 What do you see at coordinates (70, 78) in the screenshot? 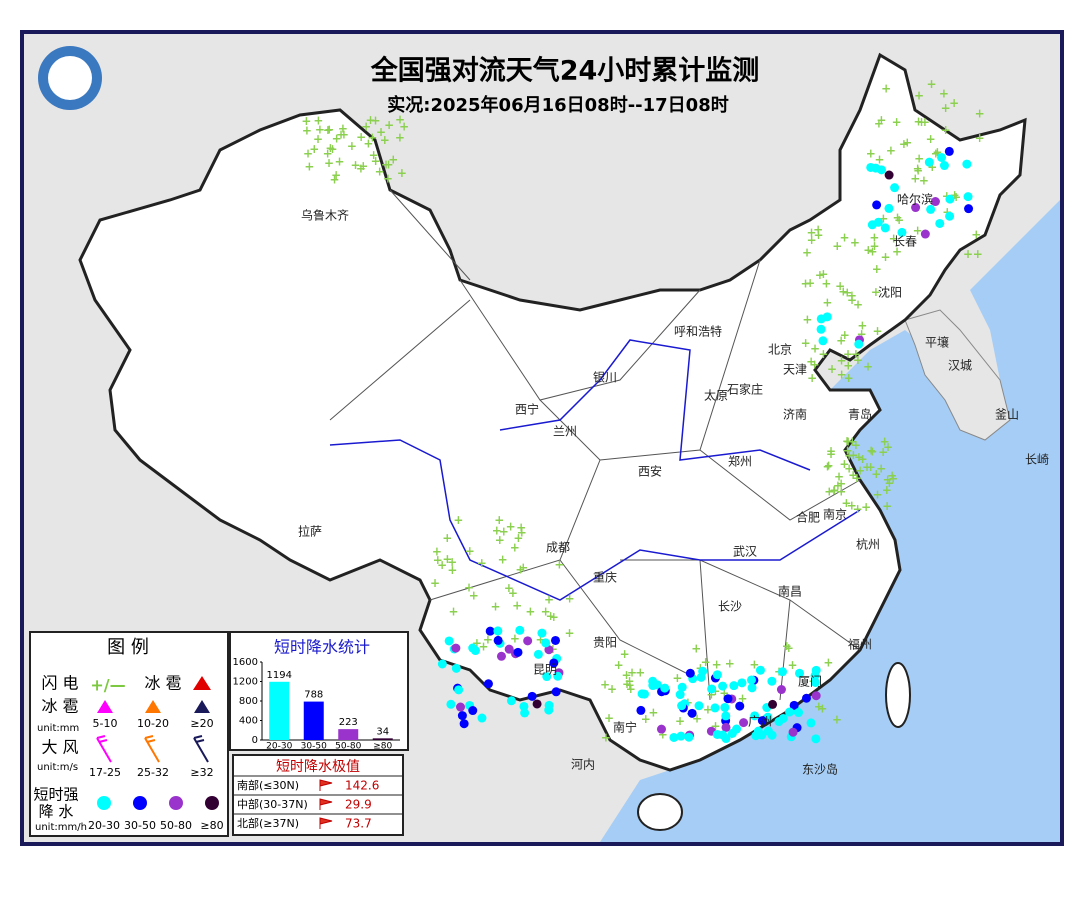
I see `logo` at bounding box center [70, 78].